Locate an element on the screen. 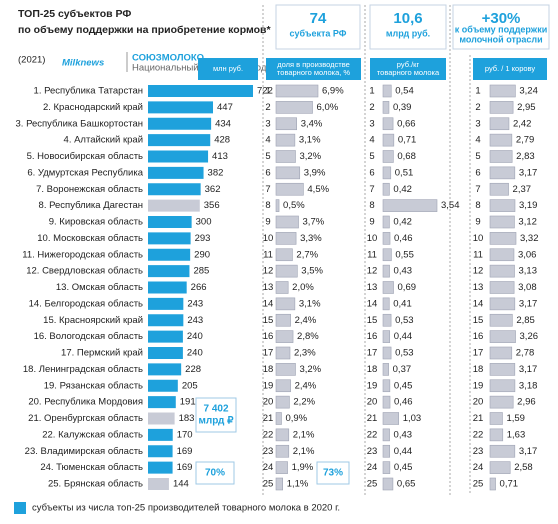 The height and width of the screenshot is (524, 558). region-label: 21. Оренбургская область is located at coordinates (85, 418).